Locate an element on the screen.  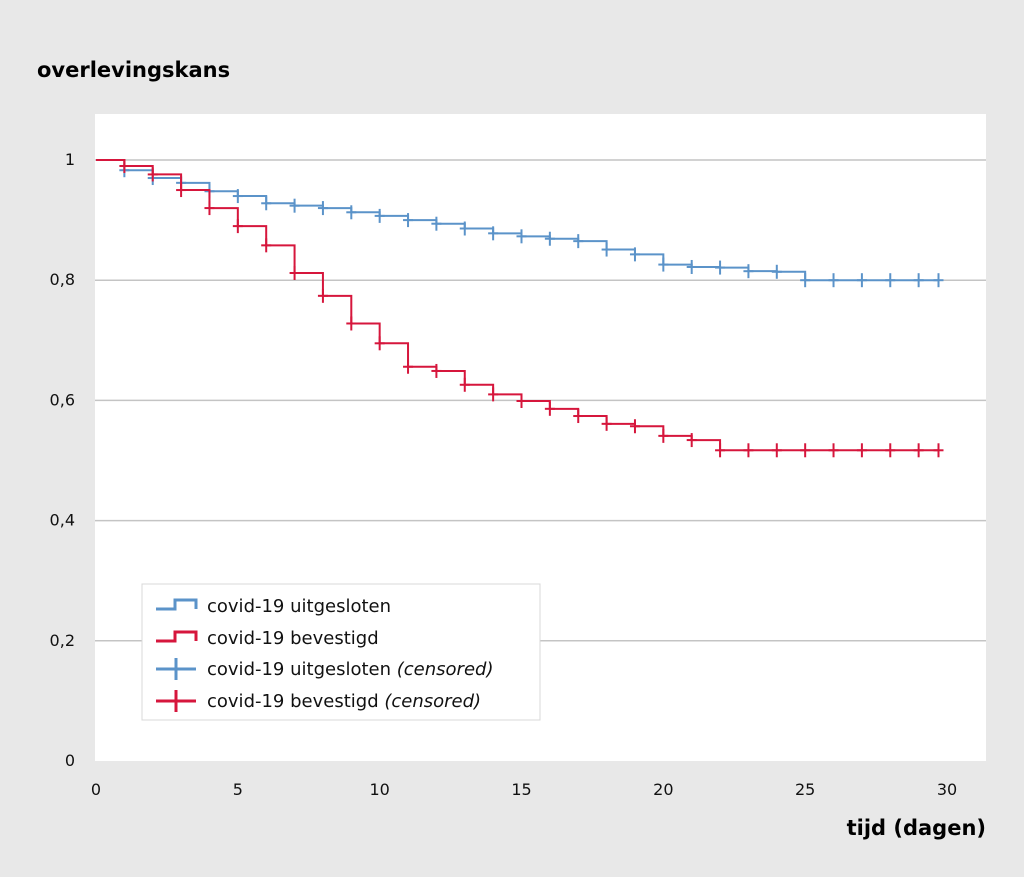
legend-swatch-bevestigd-step is located at coordinates (177, 636).